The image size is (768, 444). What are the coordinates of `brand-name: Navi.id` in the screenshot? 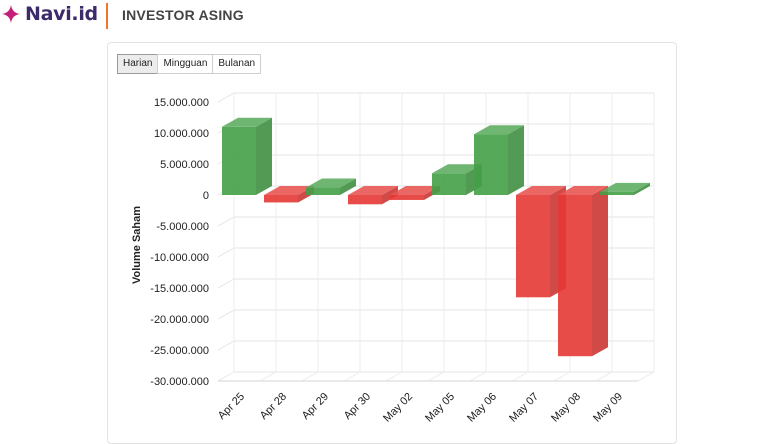 It's located at (61, 14).